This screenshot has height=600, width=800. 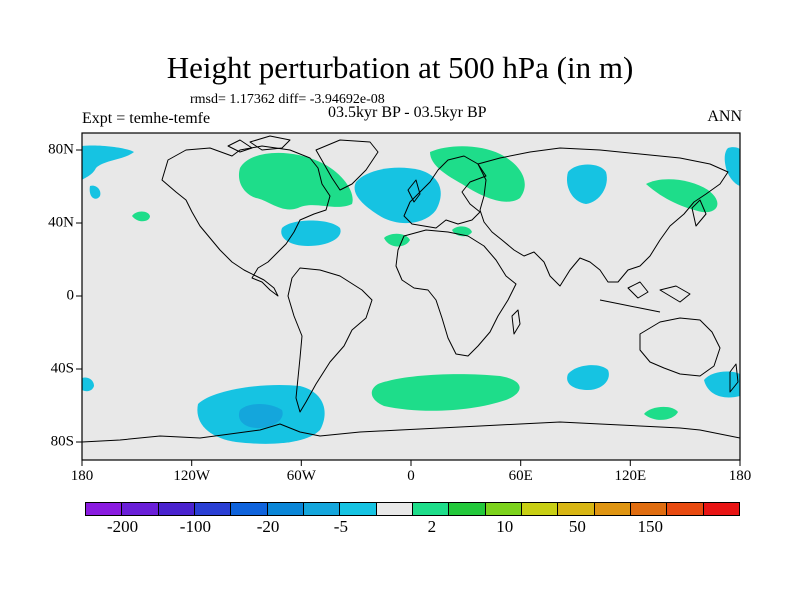 What do you see at coordinates (192, 476) in the screenshot?
I see `lon-tick-label: 120W` at bounding box center [192, 476].